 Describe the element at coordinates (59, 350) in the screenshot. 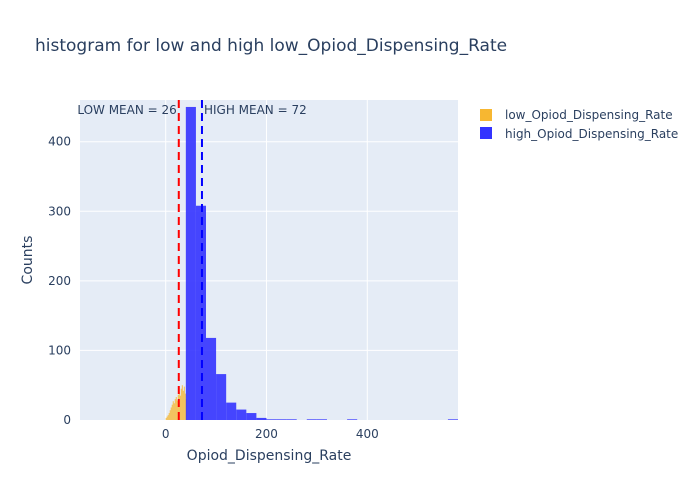

I see `y-tick-label: 100` at that location.